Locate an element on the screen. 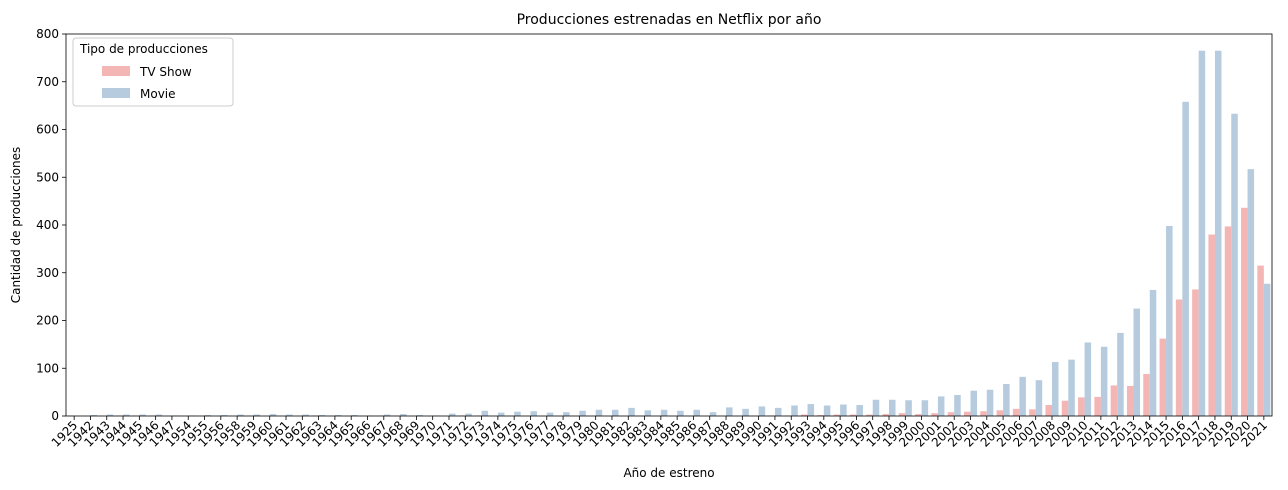 The height and width of the screenshot is (490, 1288). bar-movie-1978 is located at coordinates (566, 414).